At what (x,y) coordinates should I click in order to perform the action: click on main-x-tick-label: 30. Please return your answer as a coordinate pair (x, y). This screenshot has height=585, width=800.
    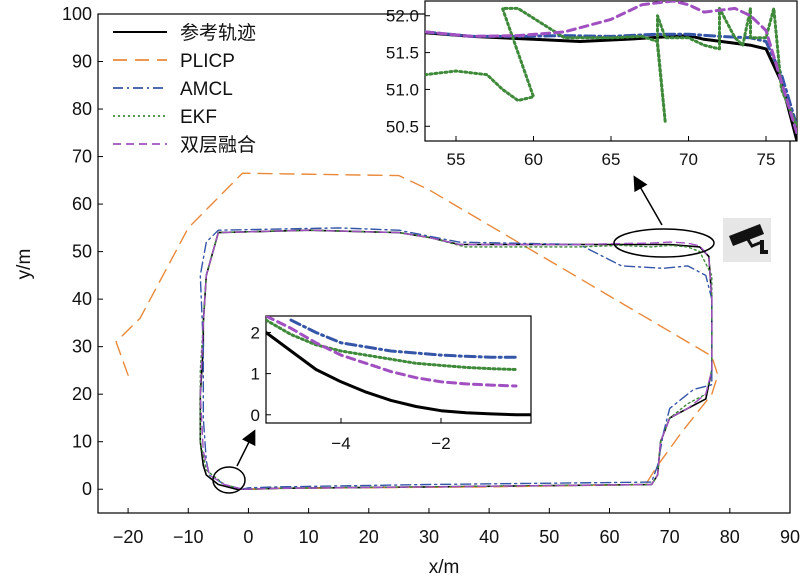
    Looking at the image, I should click on (429, 537).